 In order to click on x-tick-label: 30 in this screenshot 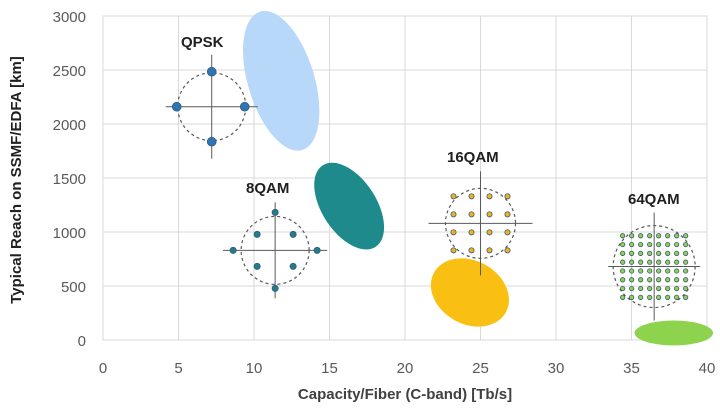, I will do `click(556, 368)`.